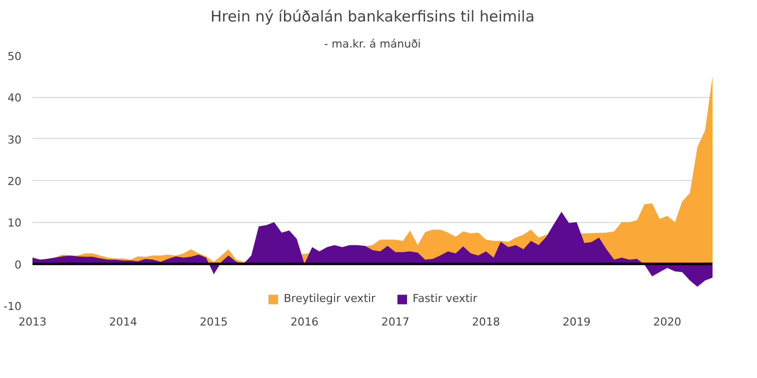 This screenshot has width=757, height=378. I want to click on x-tick-label: 2016, so click(304, 322).